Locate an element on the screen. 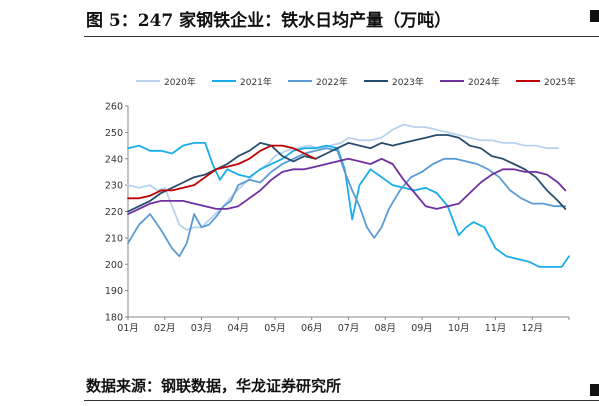 This screenshot has height=406, width=599. x-tick-label-2: 03月 is located at coordinates (202, 328).